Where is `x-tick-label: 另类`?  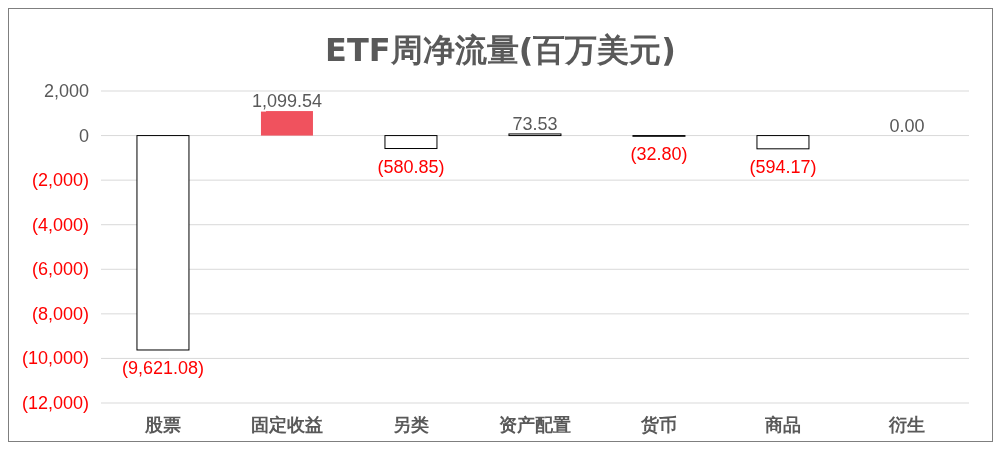
x-tick-label: 另类 is located at coordinates (411, 424).